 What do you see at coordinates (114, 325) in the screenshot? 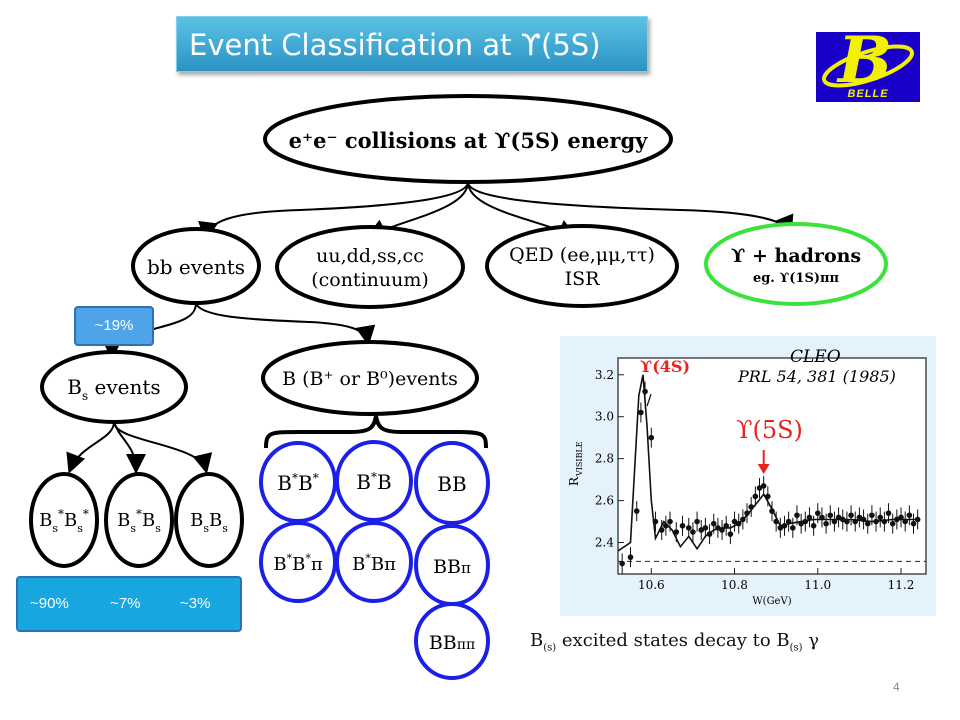
I see `bb-fraction-label: ~19%` at bounding box center [114, 325].